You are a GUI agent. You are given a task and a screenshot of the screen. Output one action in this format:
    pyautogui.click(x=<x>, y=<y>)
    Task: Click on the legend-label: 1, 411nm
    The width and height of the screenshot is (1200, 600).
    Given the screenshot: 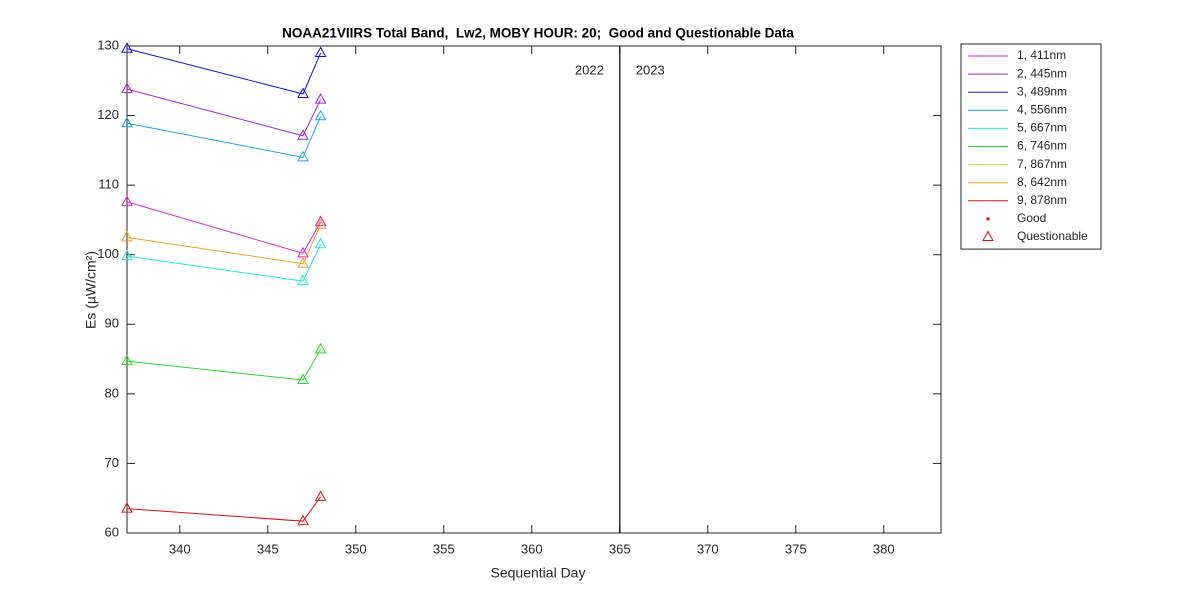 What is the action you would take?
    pyautogui.click(x=1041, y=55)
    